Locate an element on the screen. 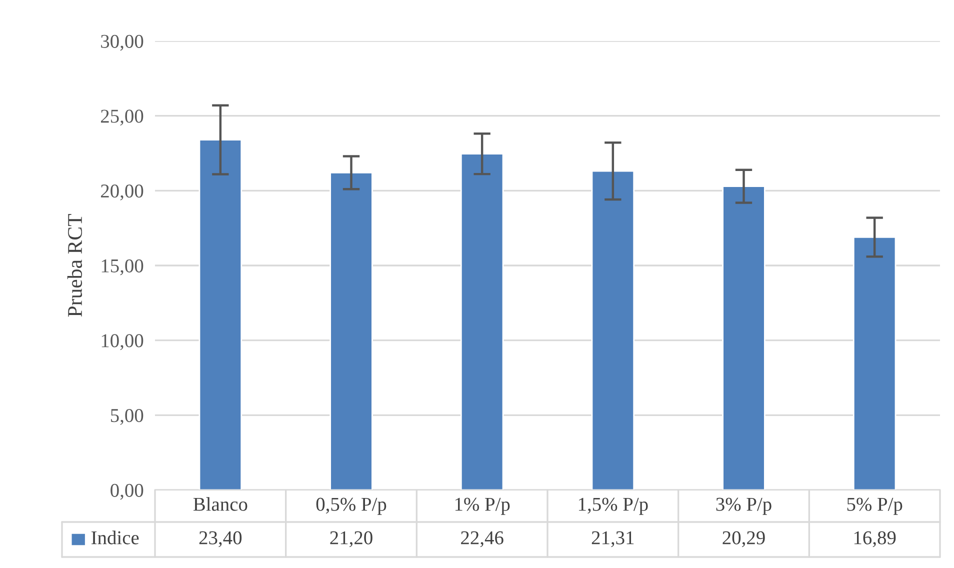 The image size is (954, 568). x-tick-label: 1,5% P/p is located at coordinates (613, 506).